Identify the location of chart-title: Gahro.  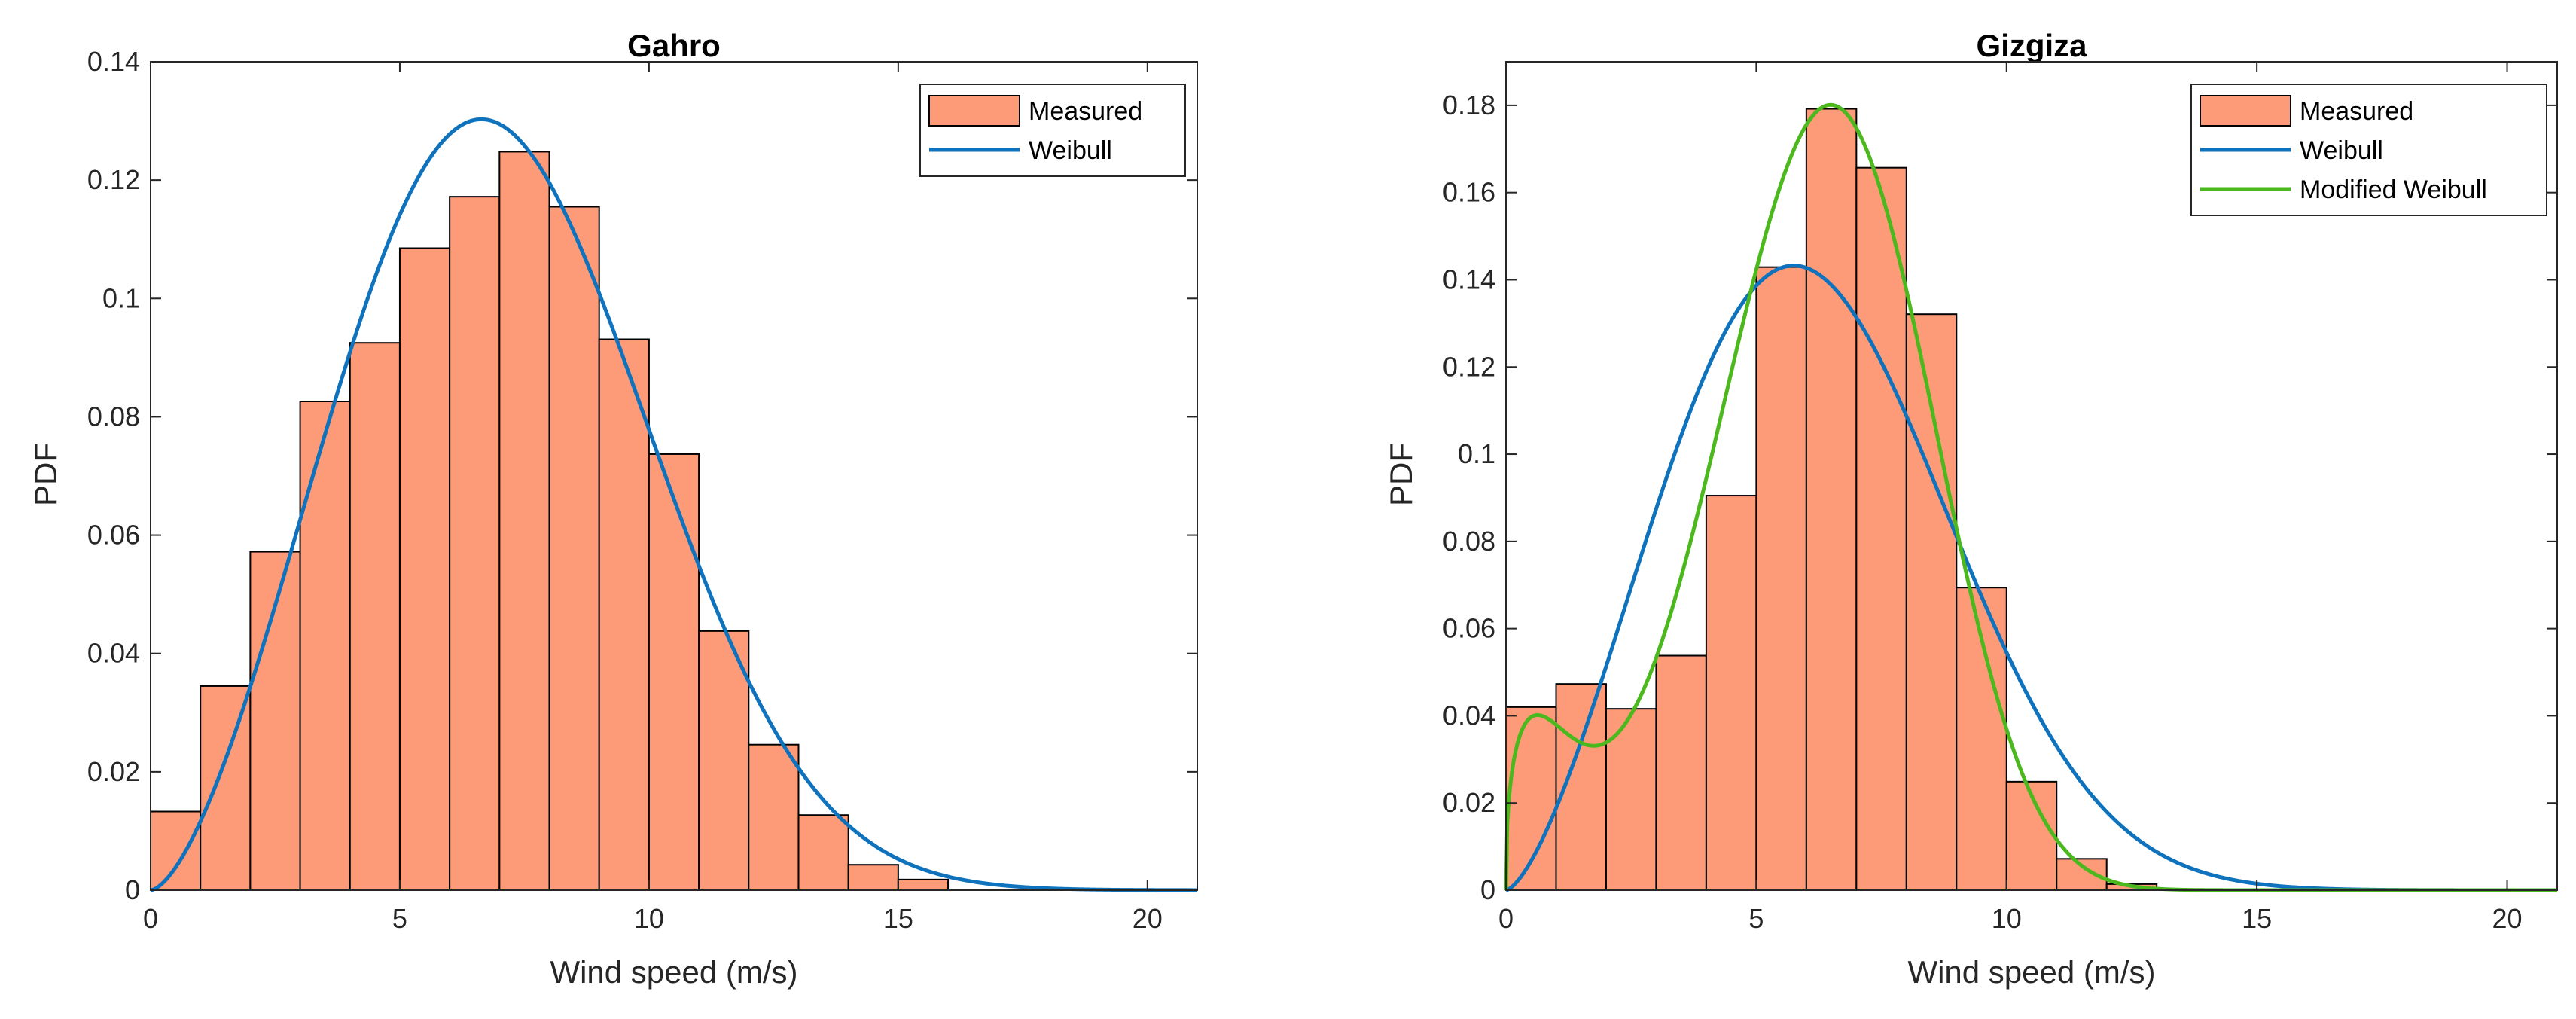
(674, 45).